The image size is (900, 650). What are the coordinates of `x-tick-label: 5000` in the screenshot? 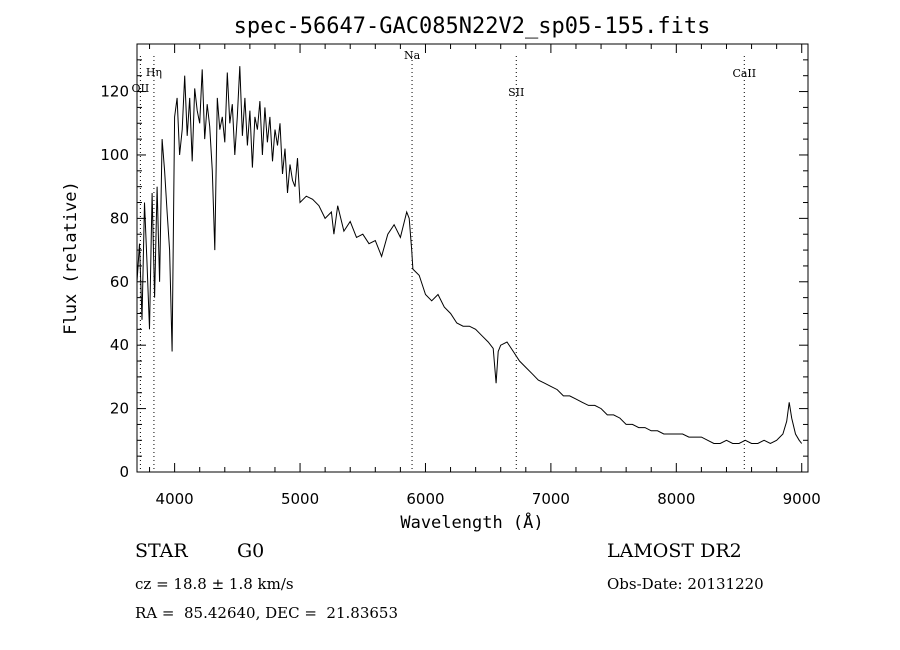 It's located at (300, 499).